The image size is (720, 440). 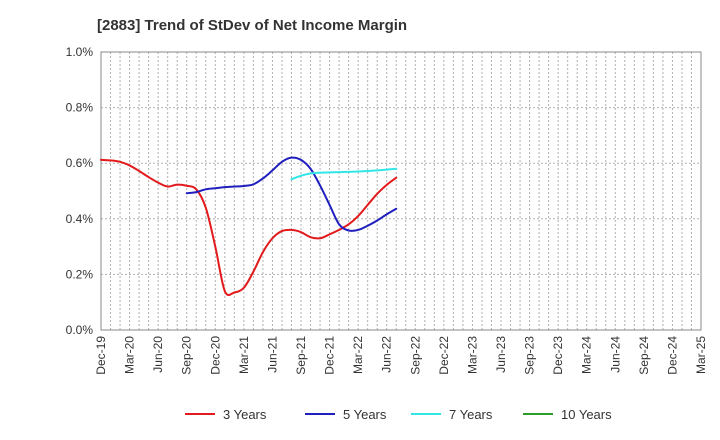 What do you see at coordinates (701, 355) in the screenshot?
I see `x-tick-label: Mar-25` at bounding box center [701, 355].